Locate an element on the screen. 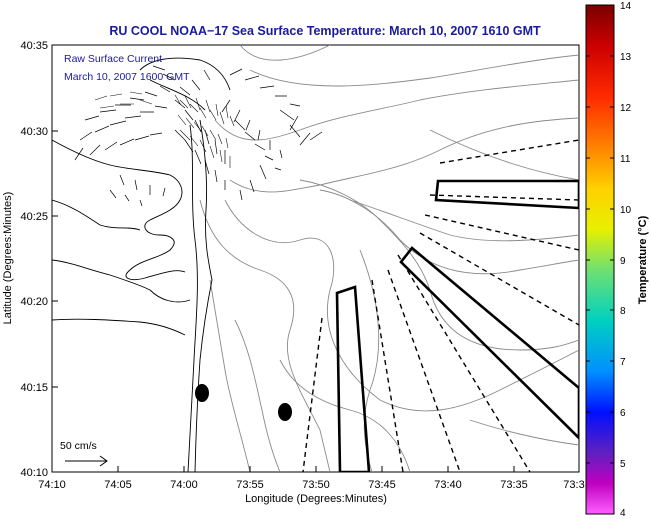 Image resolution: width=651 pixels, height=519 pixels. colorbar-tick-label: 9 is located at coordinates (623, 261).